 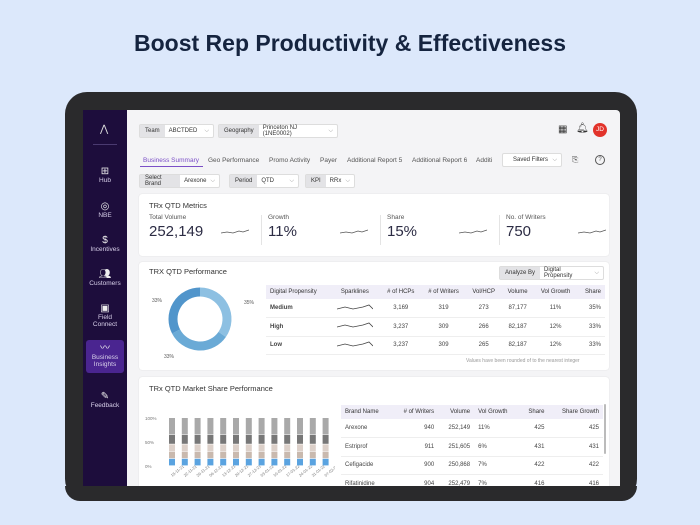 I want to click on column-header: Brand Name, so click(x=366, y=412).